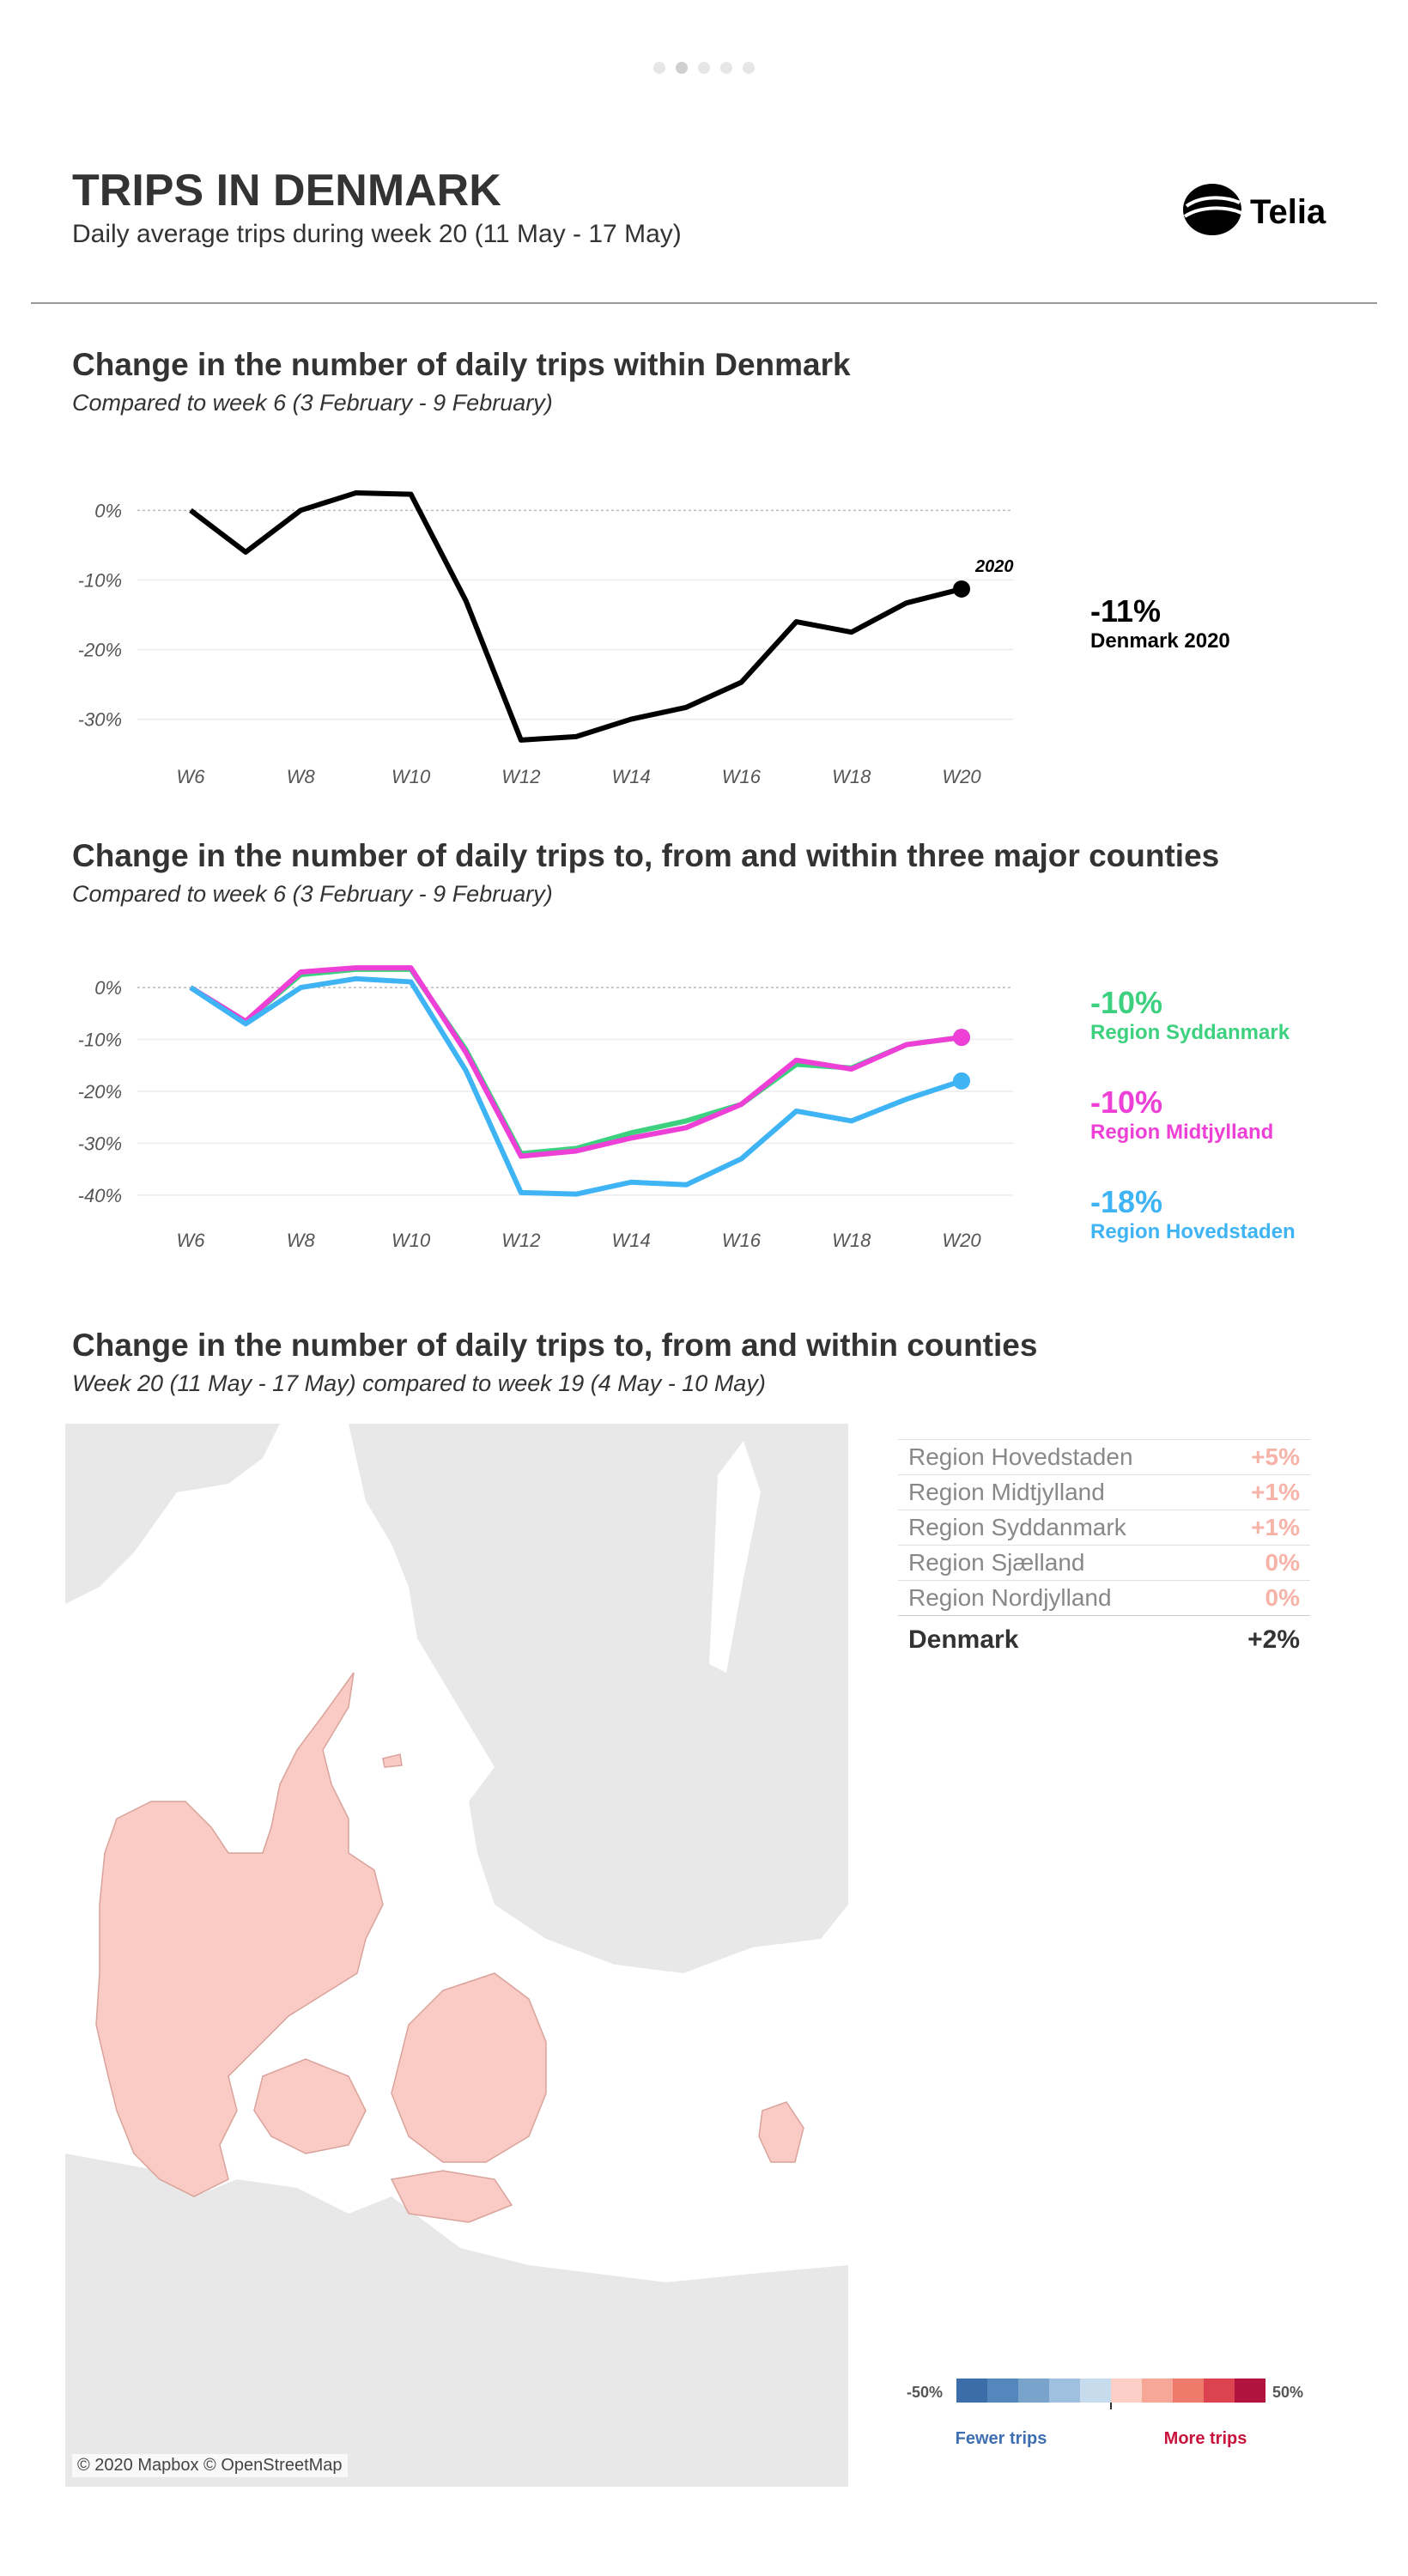  Describe the element at coordinates (1105, 2413) in the screenshot. I see `color-legend: -50% 50% Fewer trips More trips` at that location.